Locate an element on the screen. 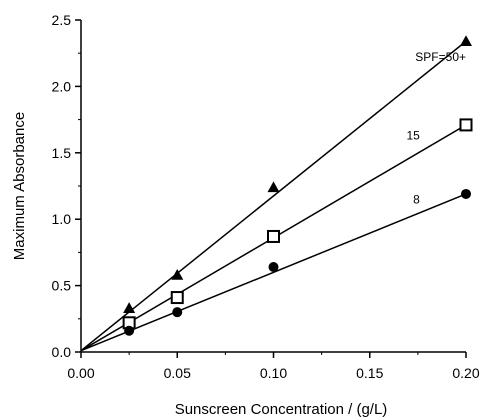 This screenshot has height=419, width=483. series-1-label: SPF=50+ is located at coordinates (440, 57).